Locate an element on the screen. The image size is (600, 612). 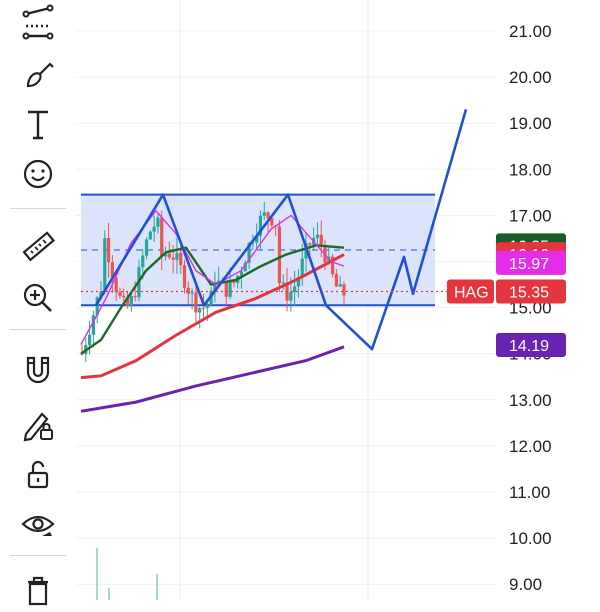
ma-green-line is located at coordinates (212, 299).